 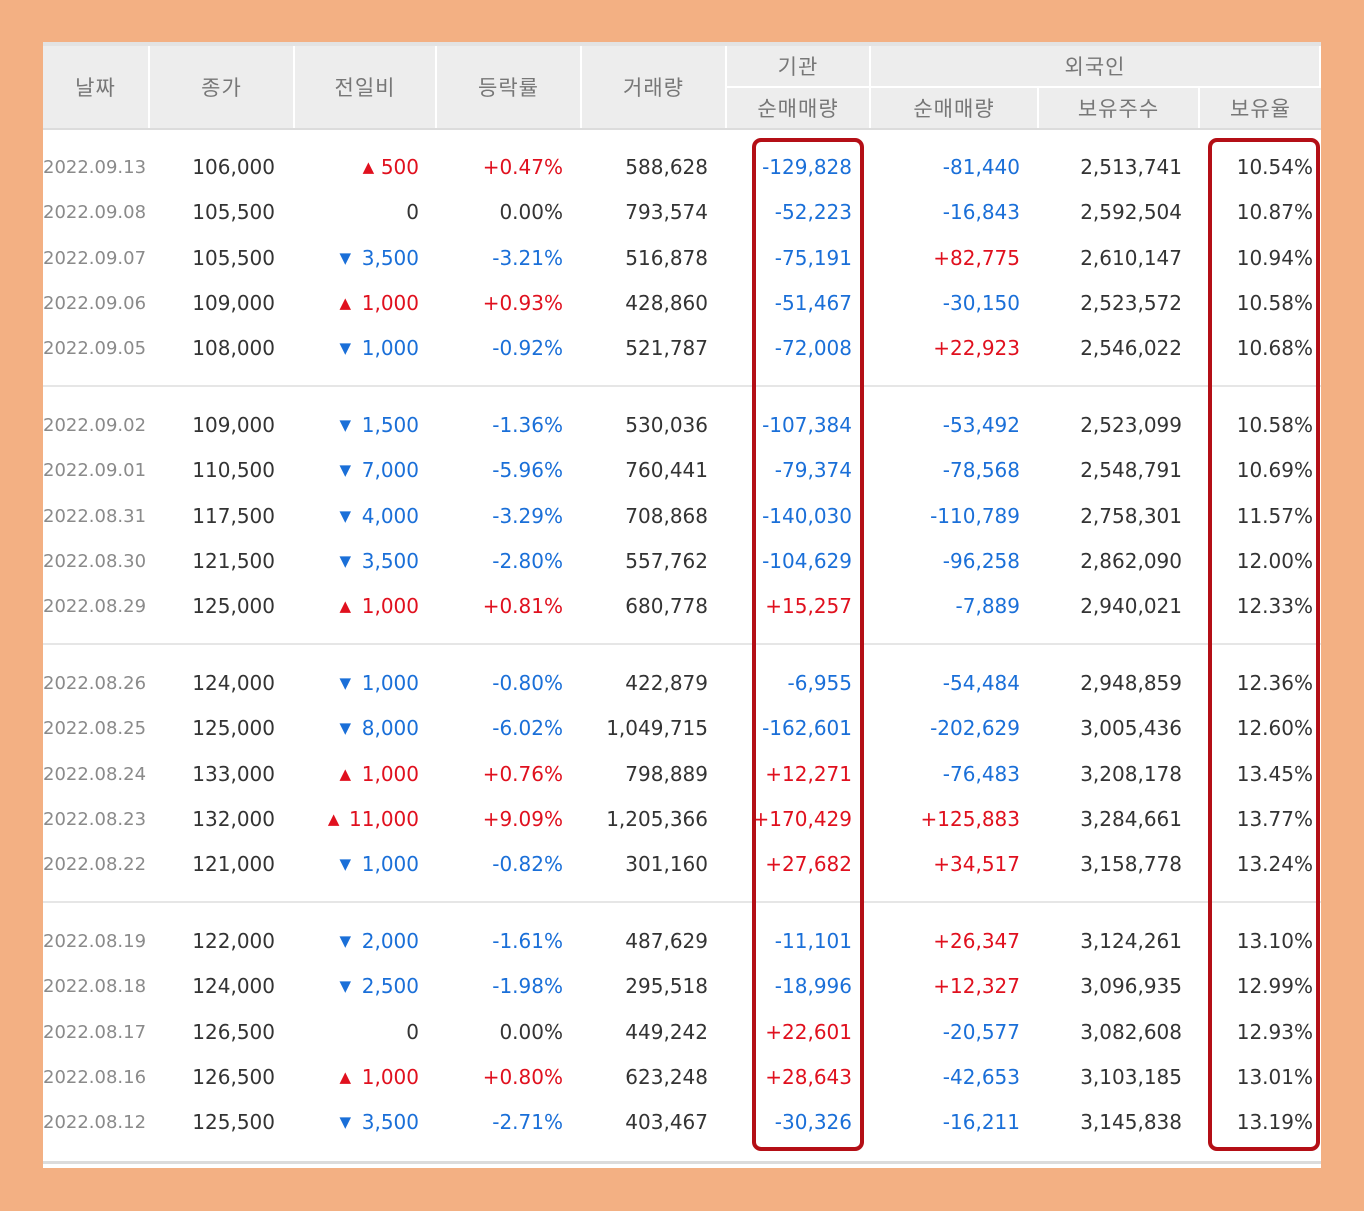 What do you see at coordinates (1131, 561) in the screenshot?
I see `row-foreign-holdings: 2,862,090` at bounding box center [1131, 561].